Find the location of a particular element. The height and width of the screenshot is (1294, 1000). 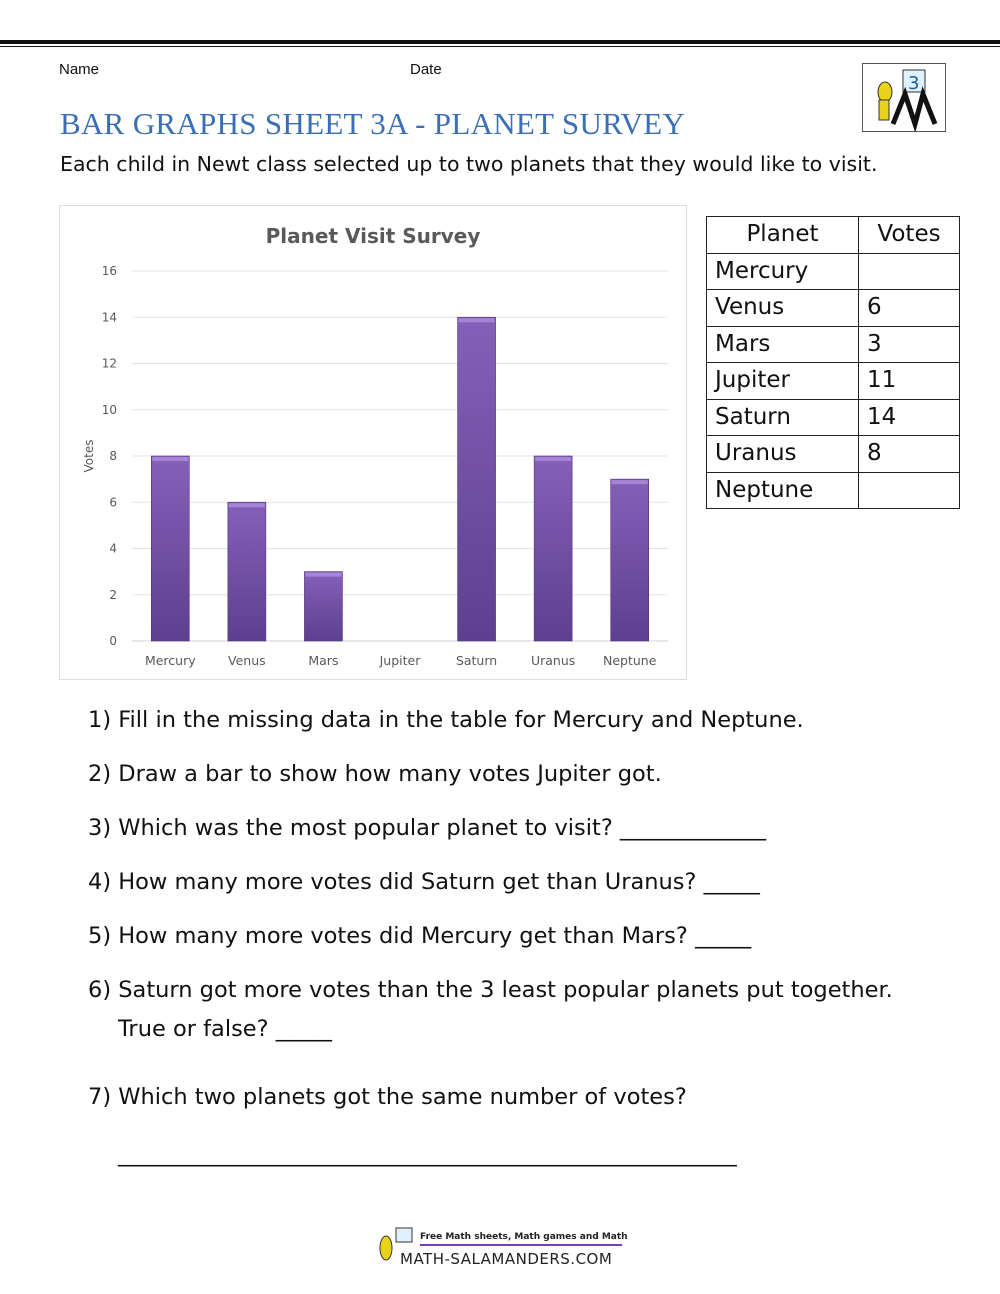

x-tick-label: Saturn is located at coordinates (476, 660).